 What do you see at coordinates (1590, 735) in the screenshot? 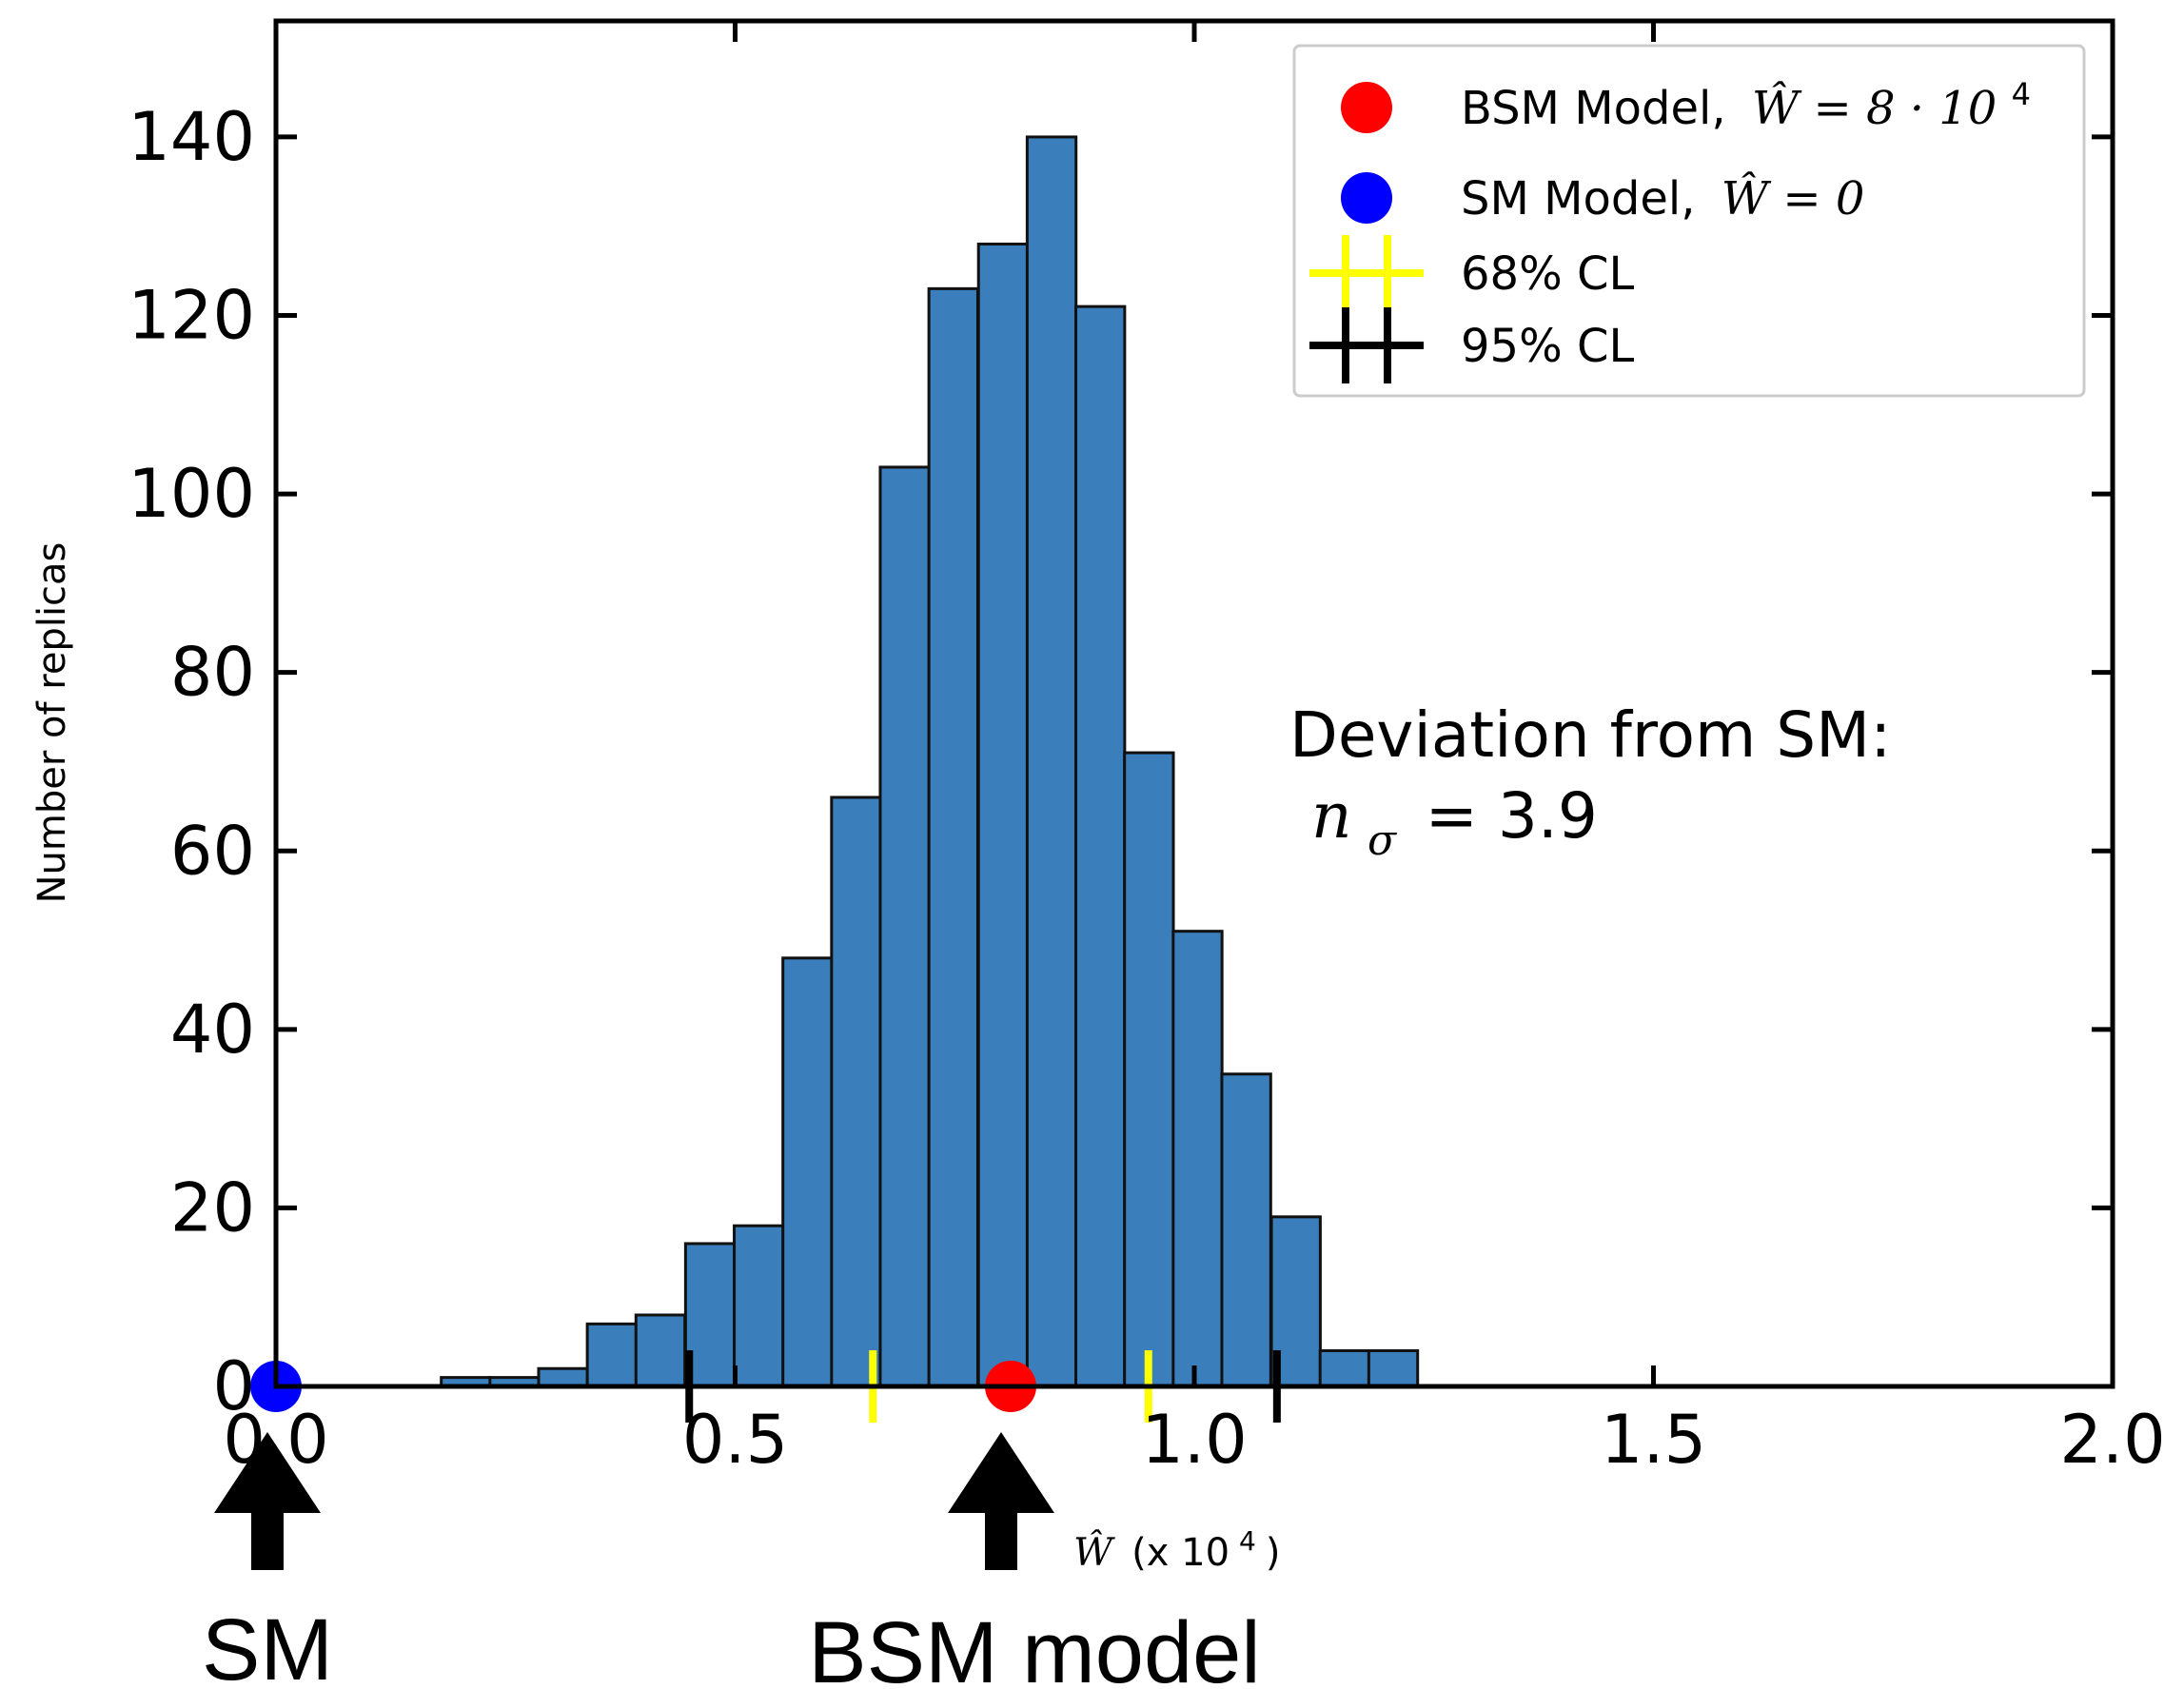
I see `deviation-annotation: Deviation from SM:` at bounding box center [1590, 735].